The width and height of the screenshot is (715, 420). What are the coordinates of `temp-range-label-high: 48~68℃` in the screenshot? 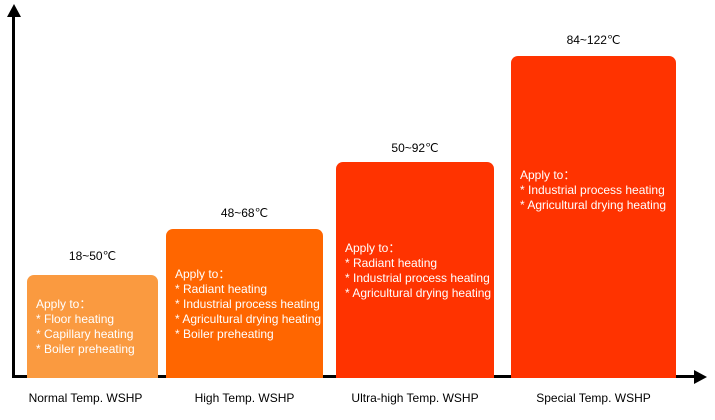 It's located at (244, 213).